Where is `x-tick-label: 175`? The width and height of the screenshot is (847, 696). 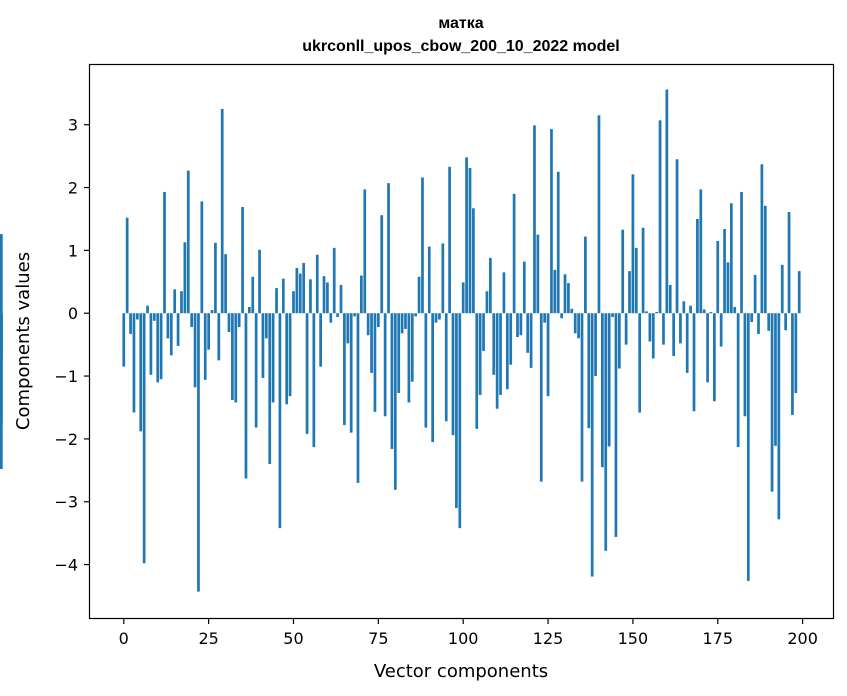 x-tick-label: 175 is located at coordinates (717, 638).